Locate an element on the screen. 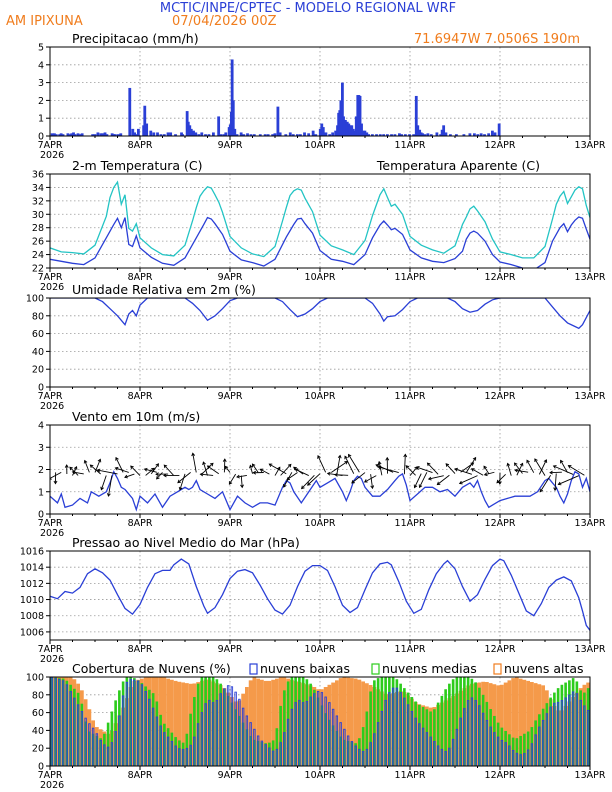  slp-xtick-year: 2026 is located at coordinates (52, 659).